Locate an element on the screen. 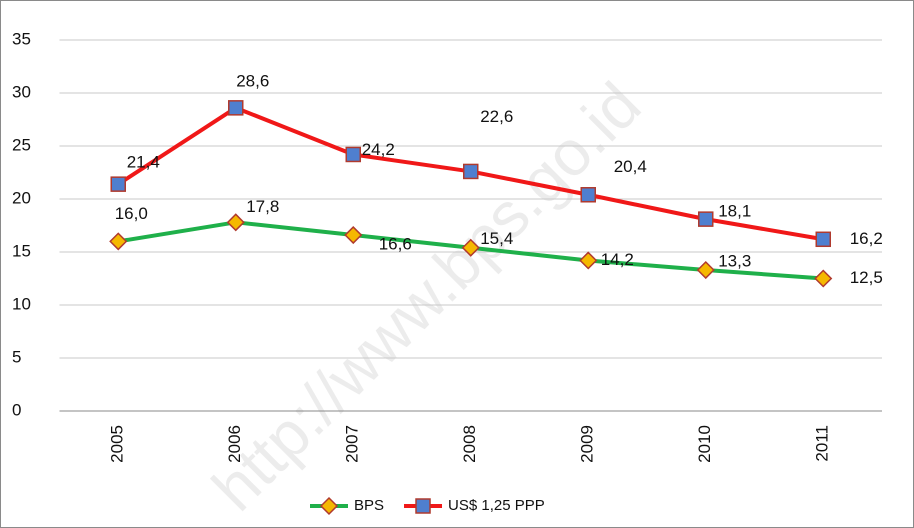 The image size is (914, 528). x-tick-label: 2008 is located at coordinates (469, 444).